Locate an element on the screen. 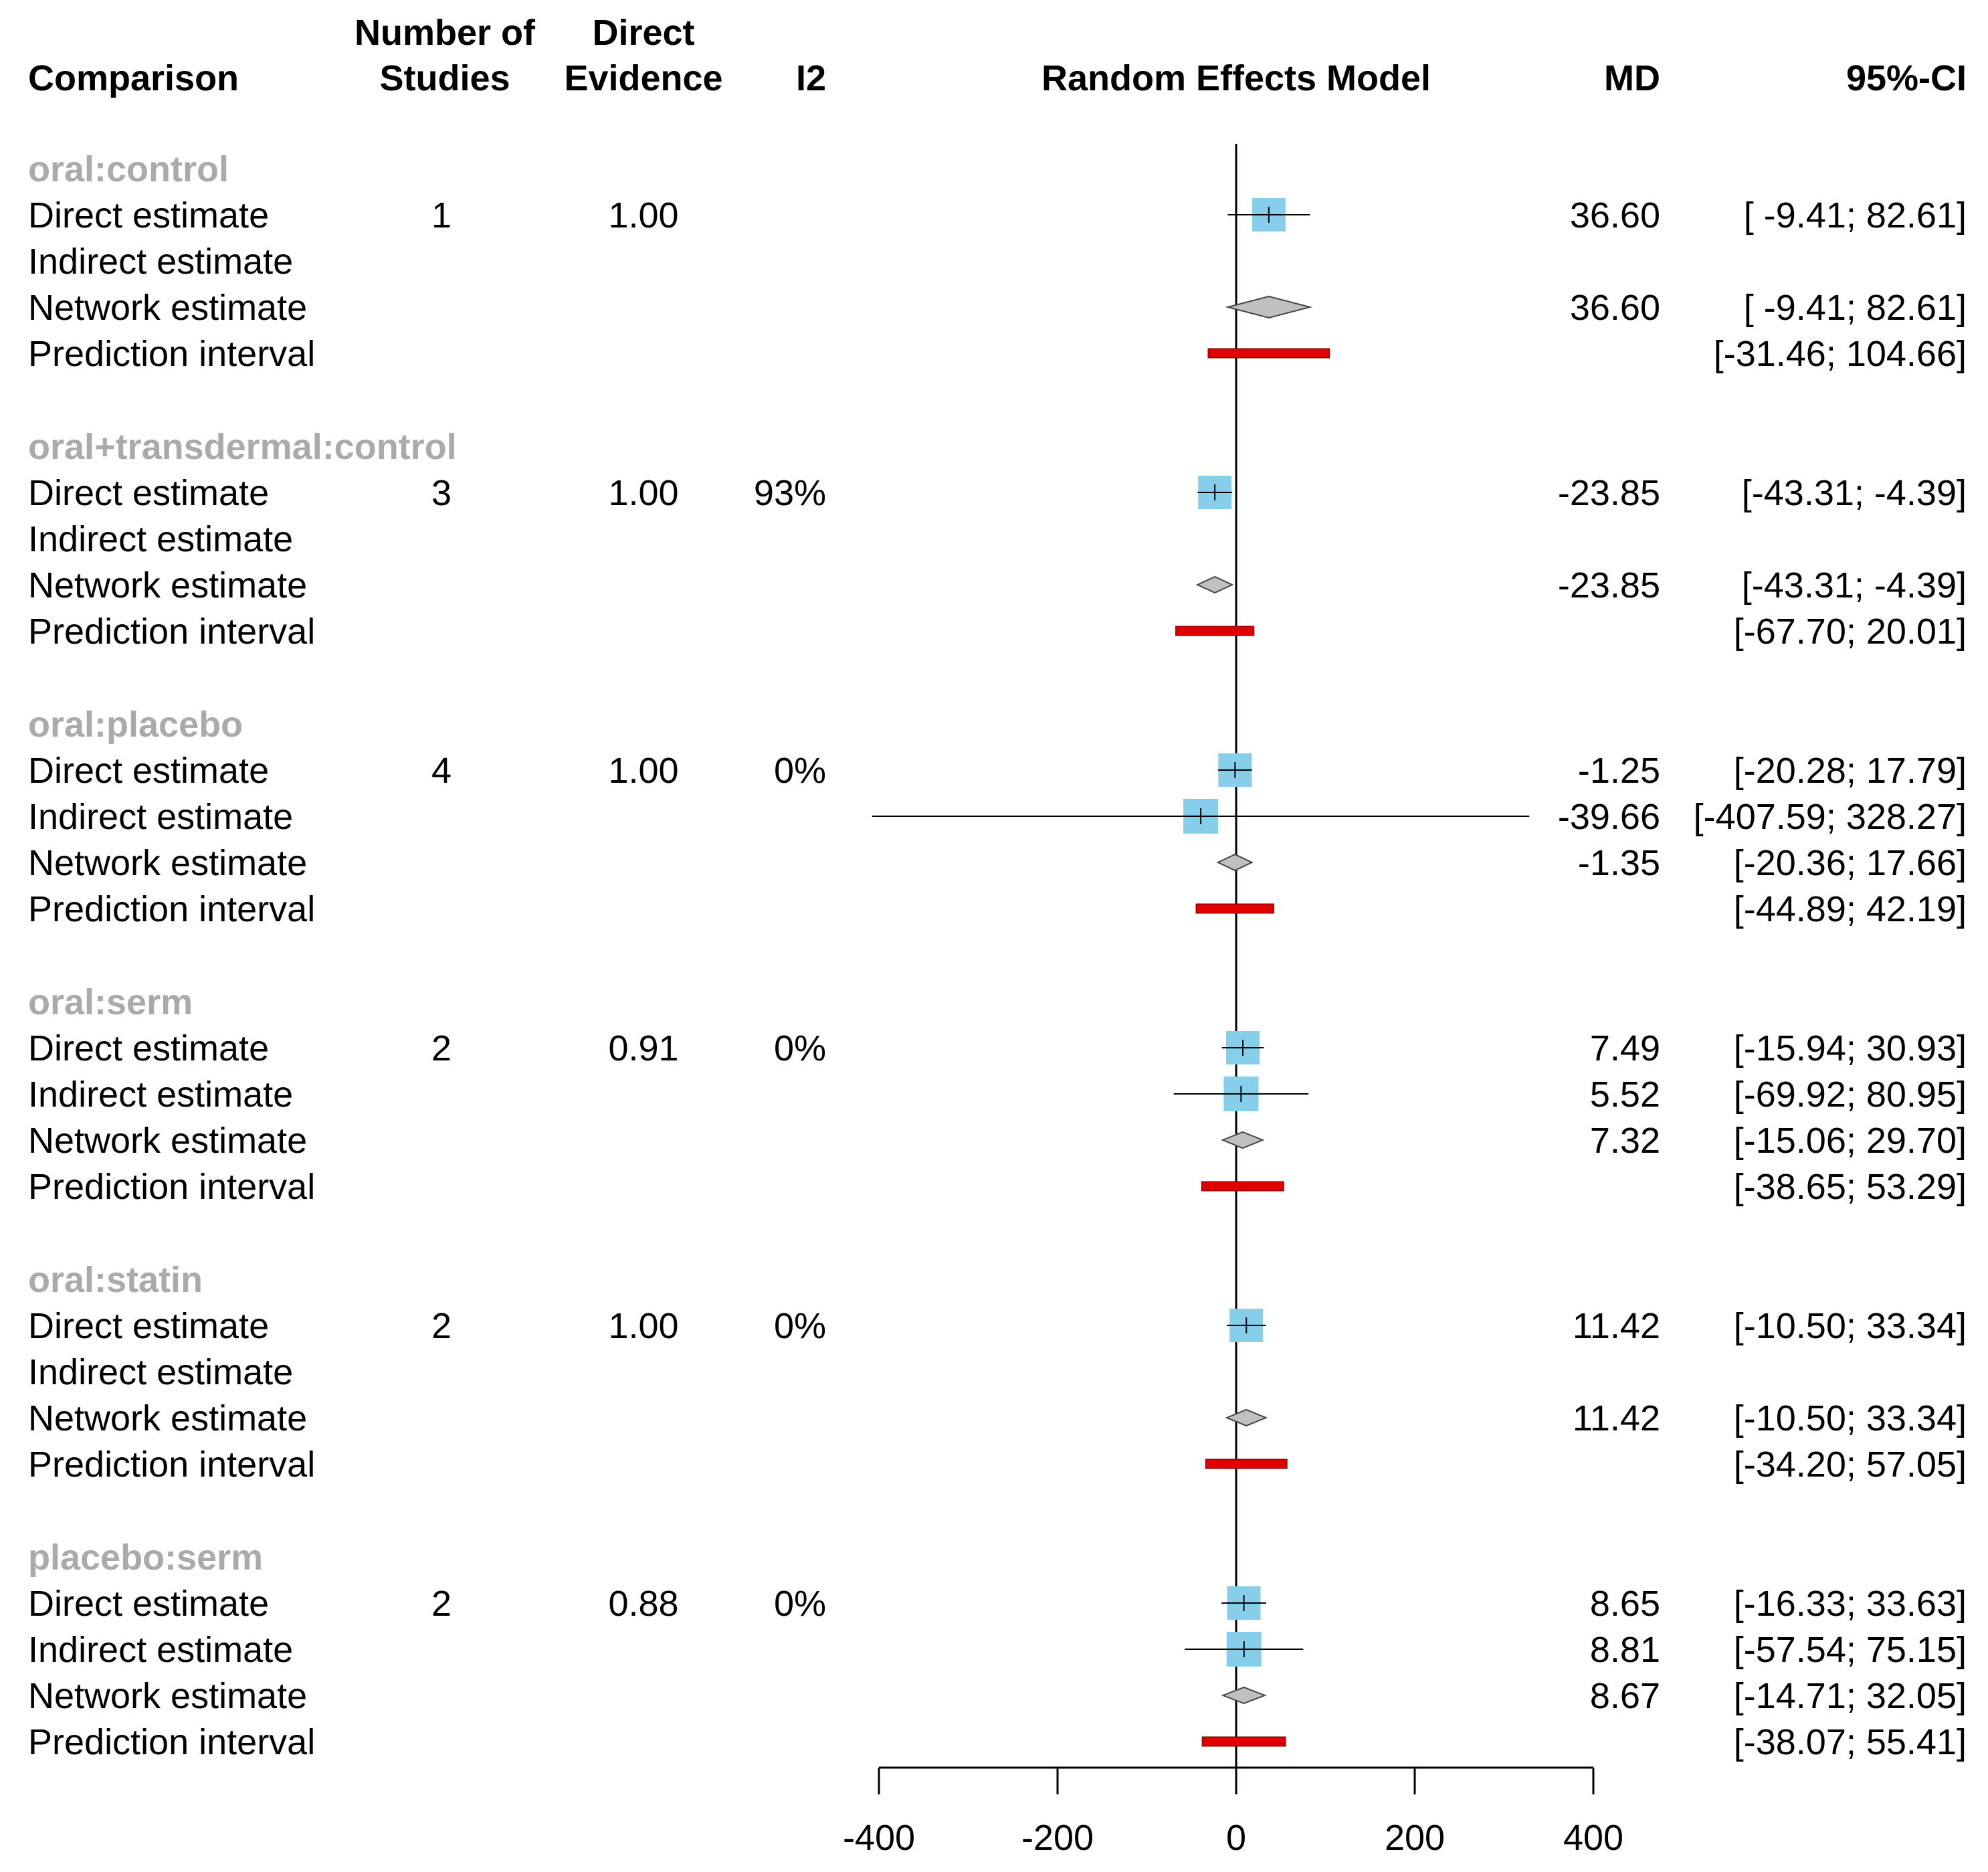 The width and height of the screenshot is (1988, 1872). header-ci: 95%-CI is located at coordinates (1906, 78).